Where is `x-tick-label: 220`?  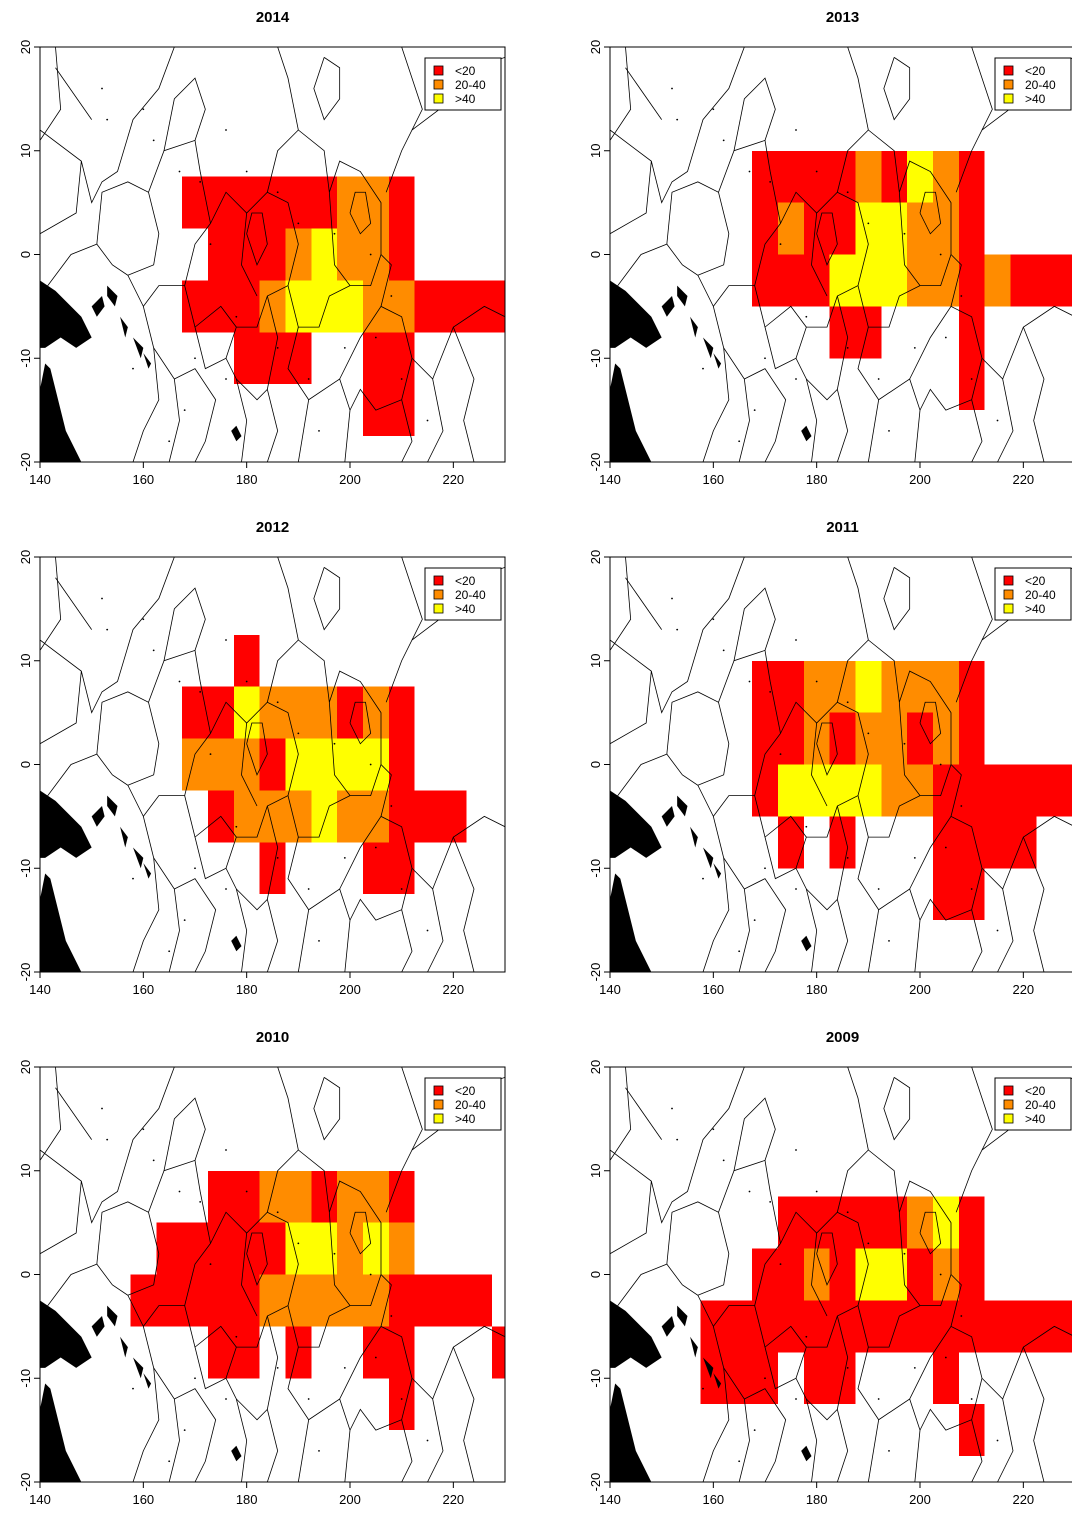
x-tick-label: 220 is located at coordinates (1023, 989).